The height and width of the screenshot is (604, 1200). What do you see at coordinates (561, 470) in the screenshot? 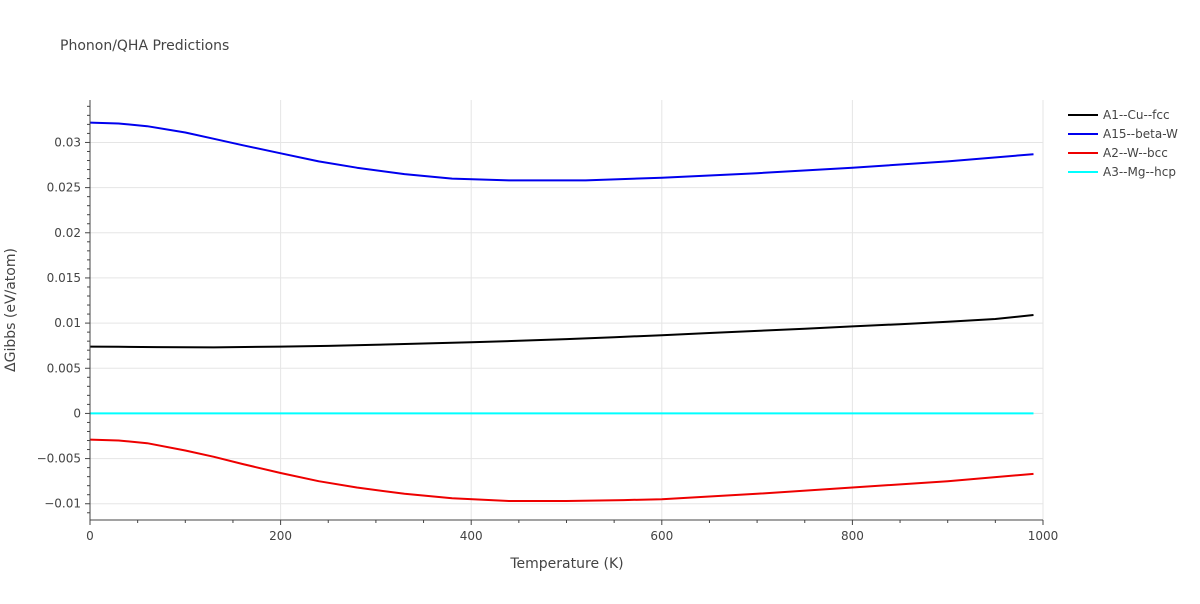
I see `series-line-a2-w-bcc` at bounding box center [561, 470].